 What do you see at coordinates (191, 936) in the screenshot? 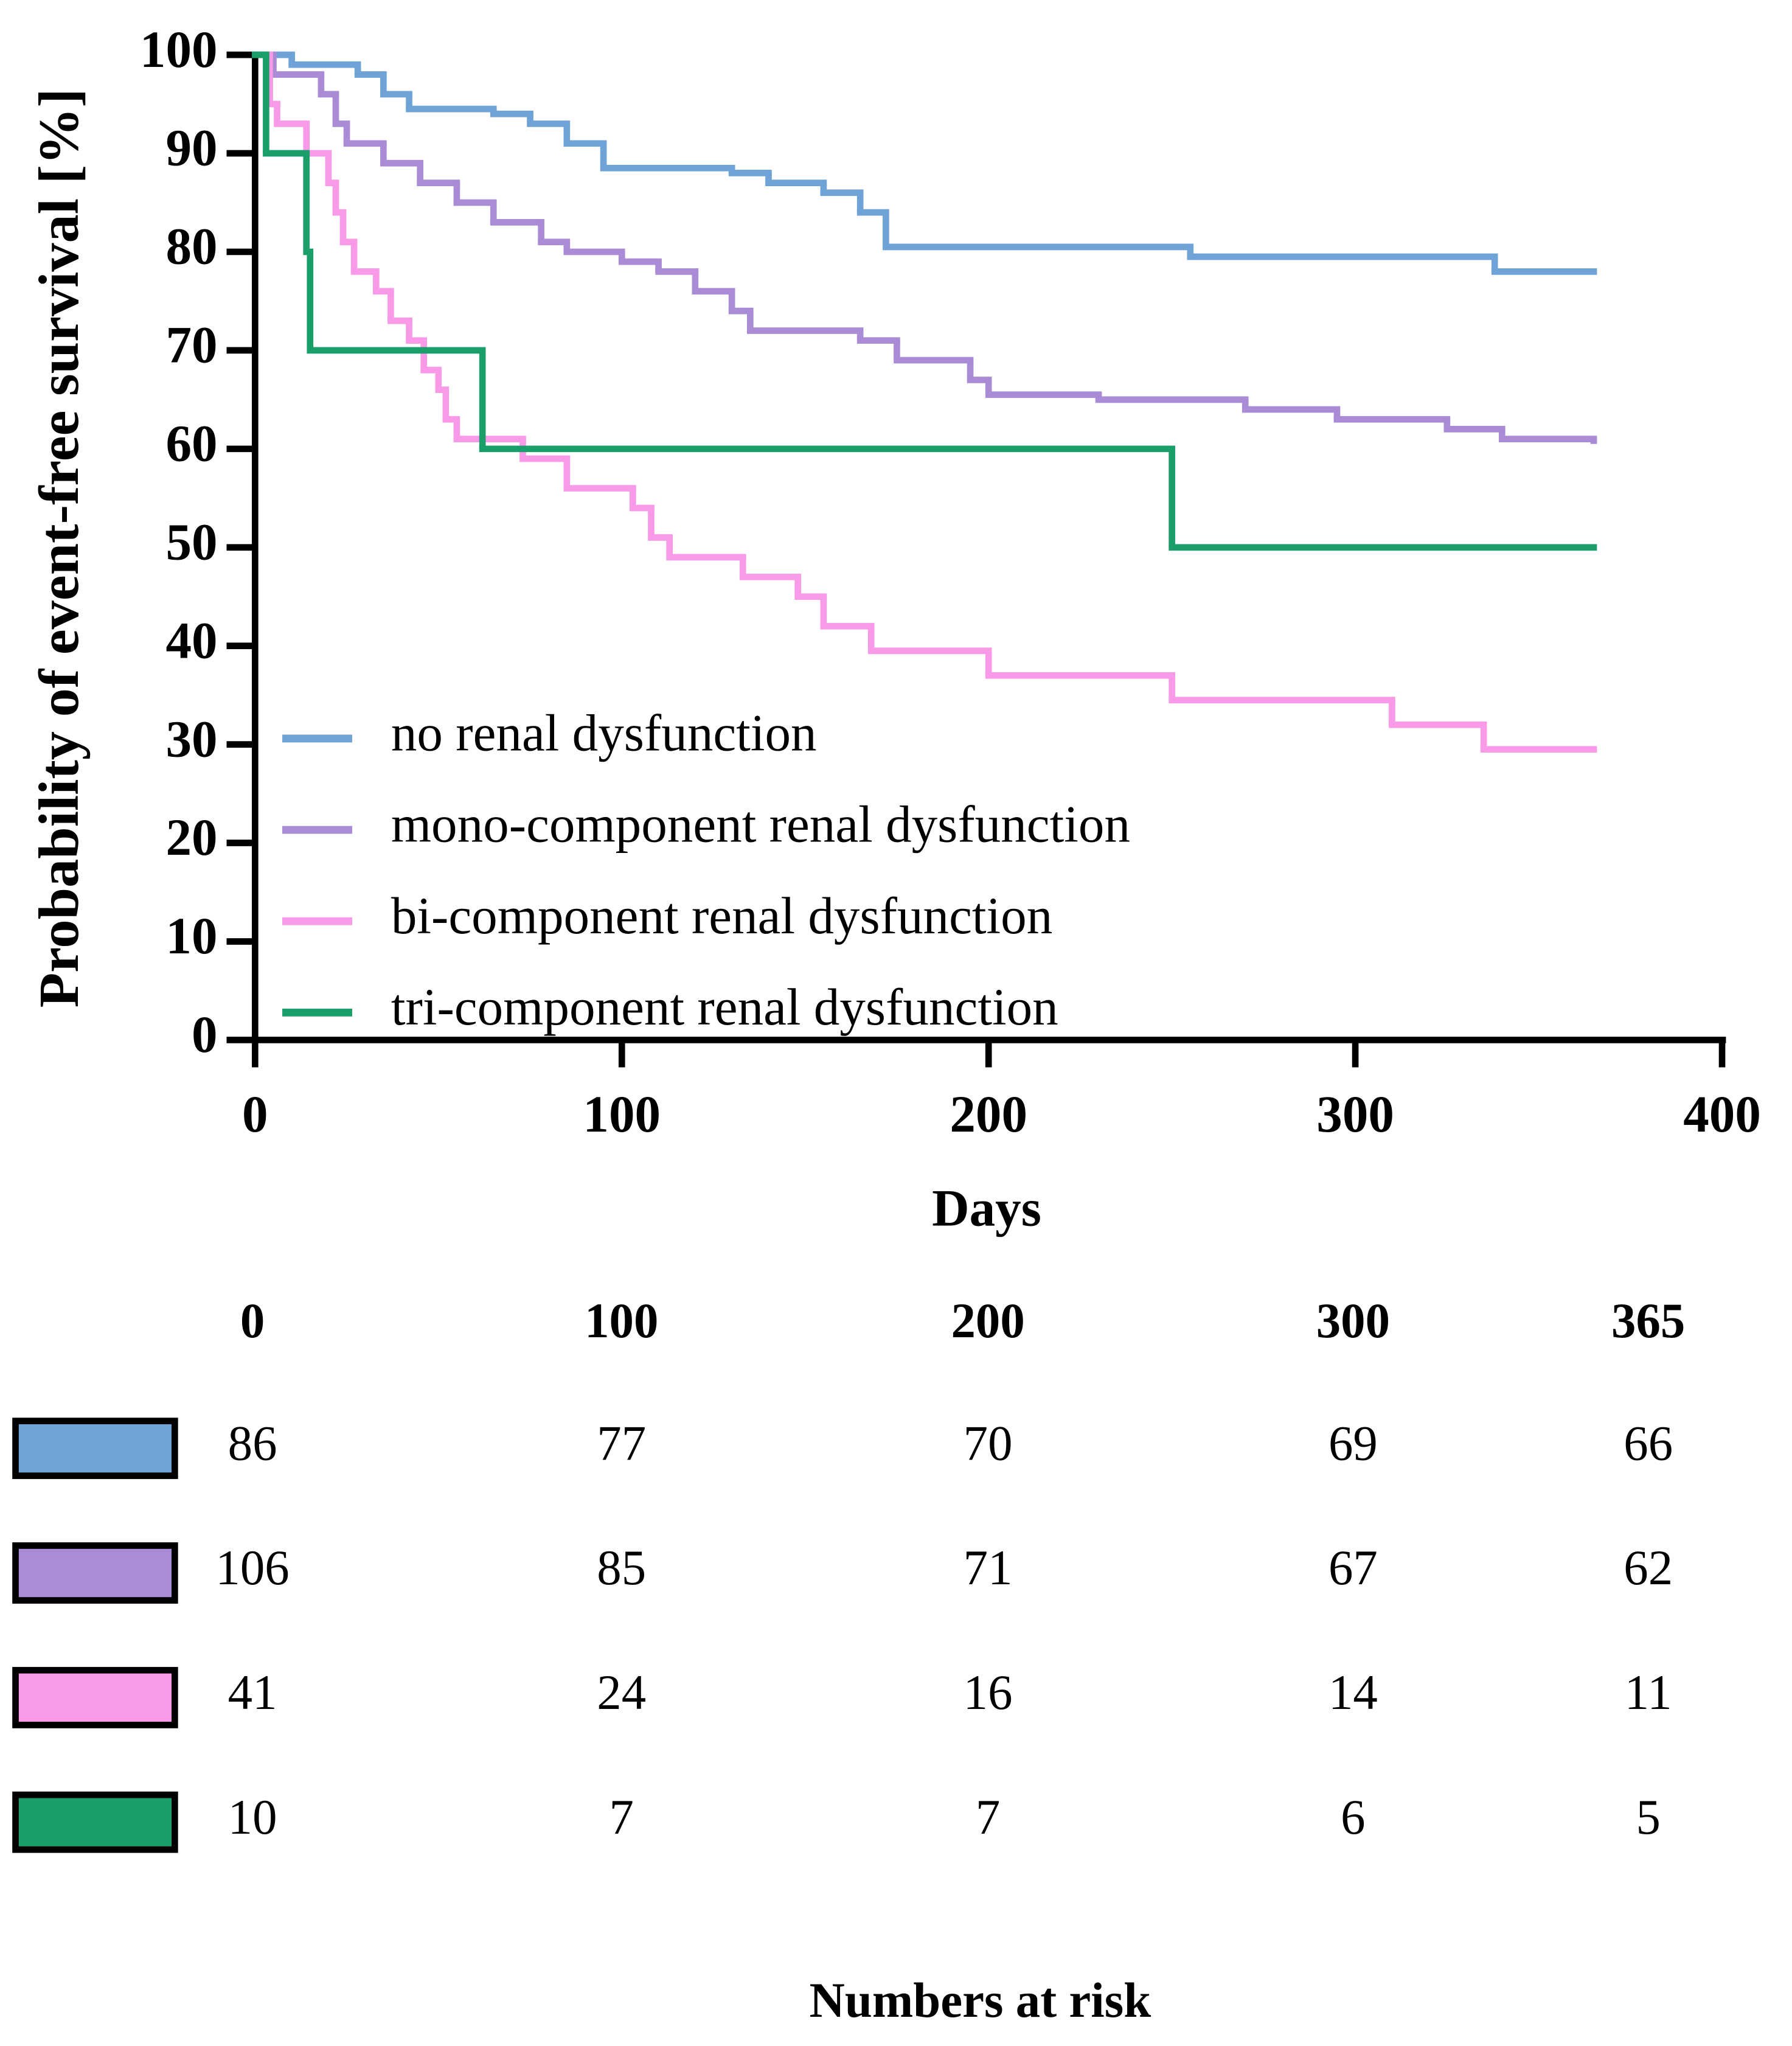
I see `y-tick-label: 10` at bounding box center [191, 936].